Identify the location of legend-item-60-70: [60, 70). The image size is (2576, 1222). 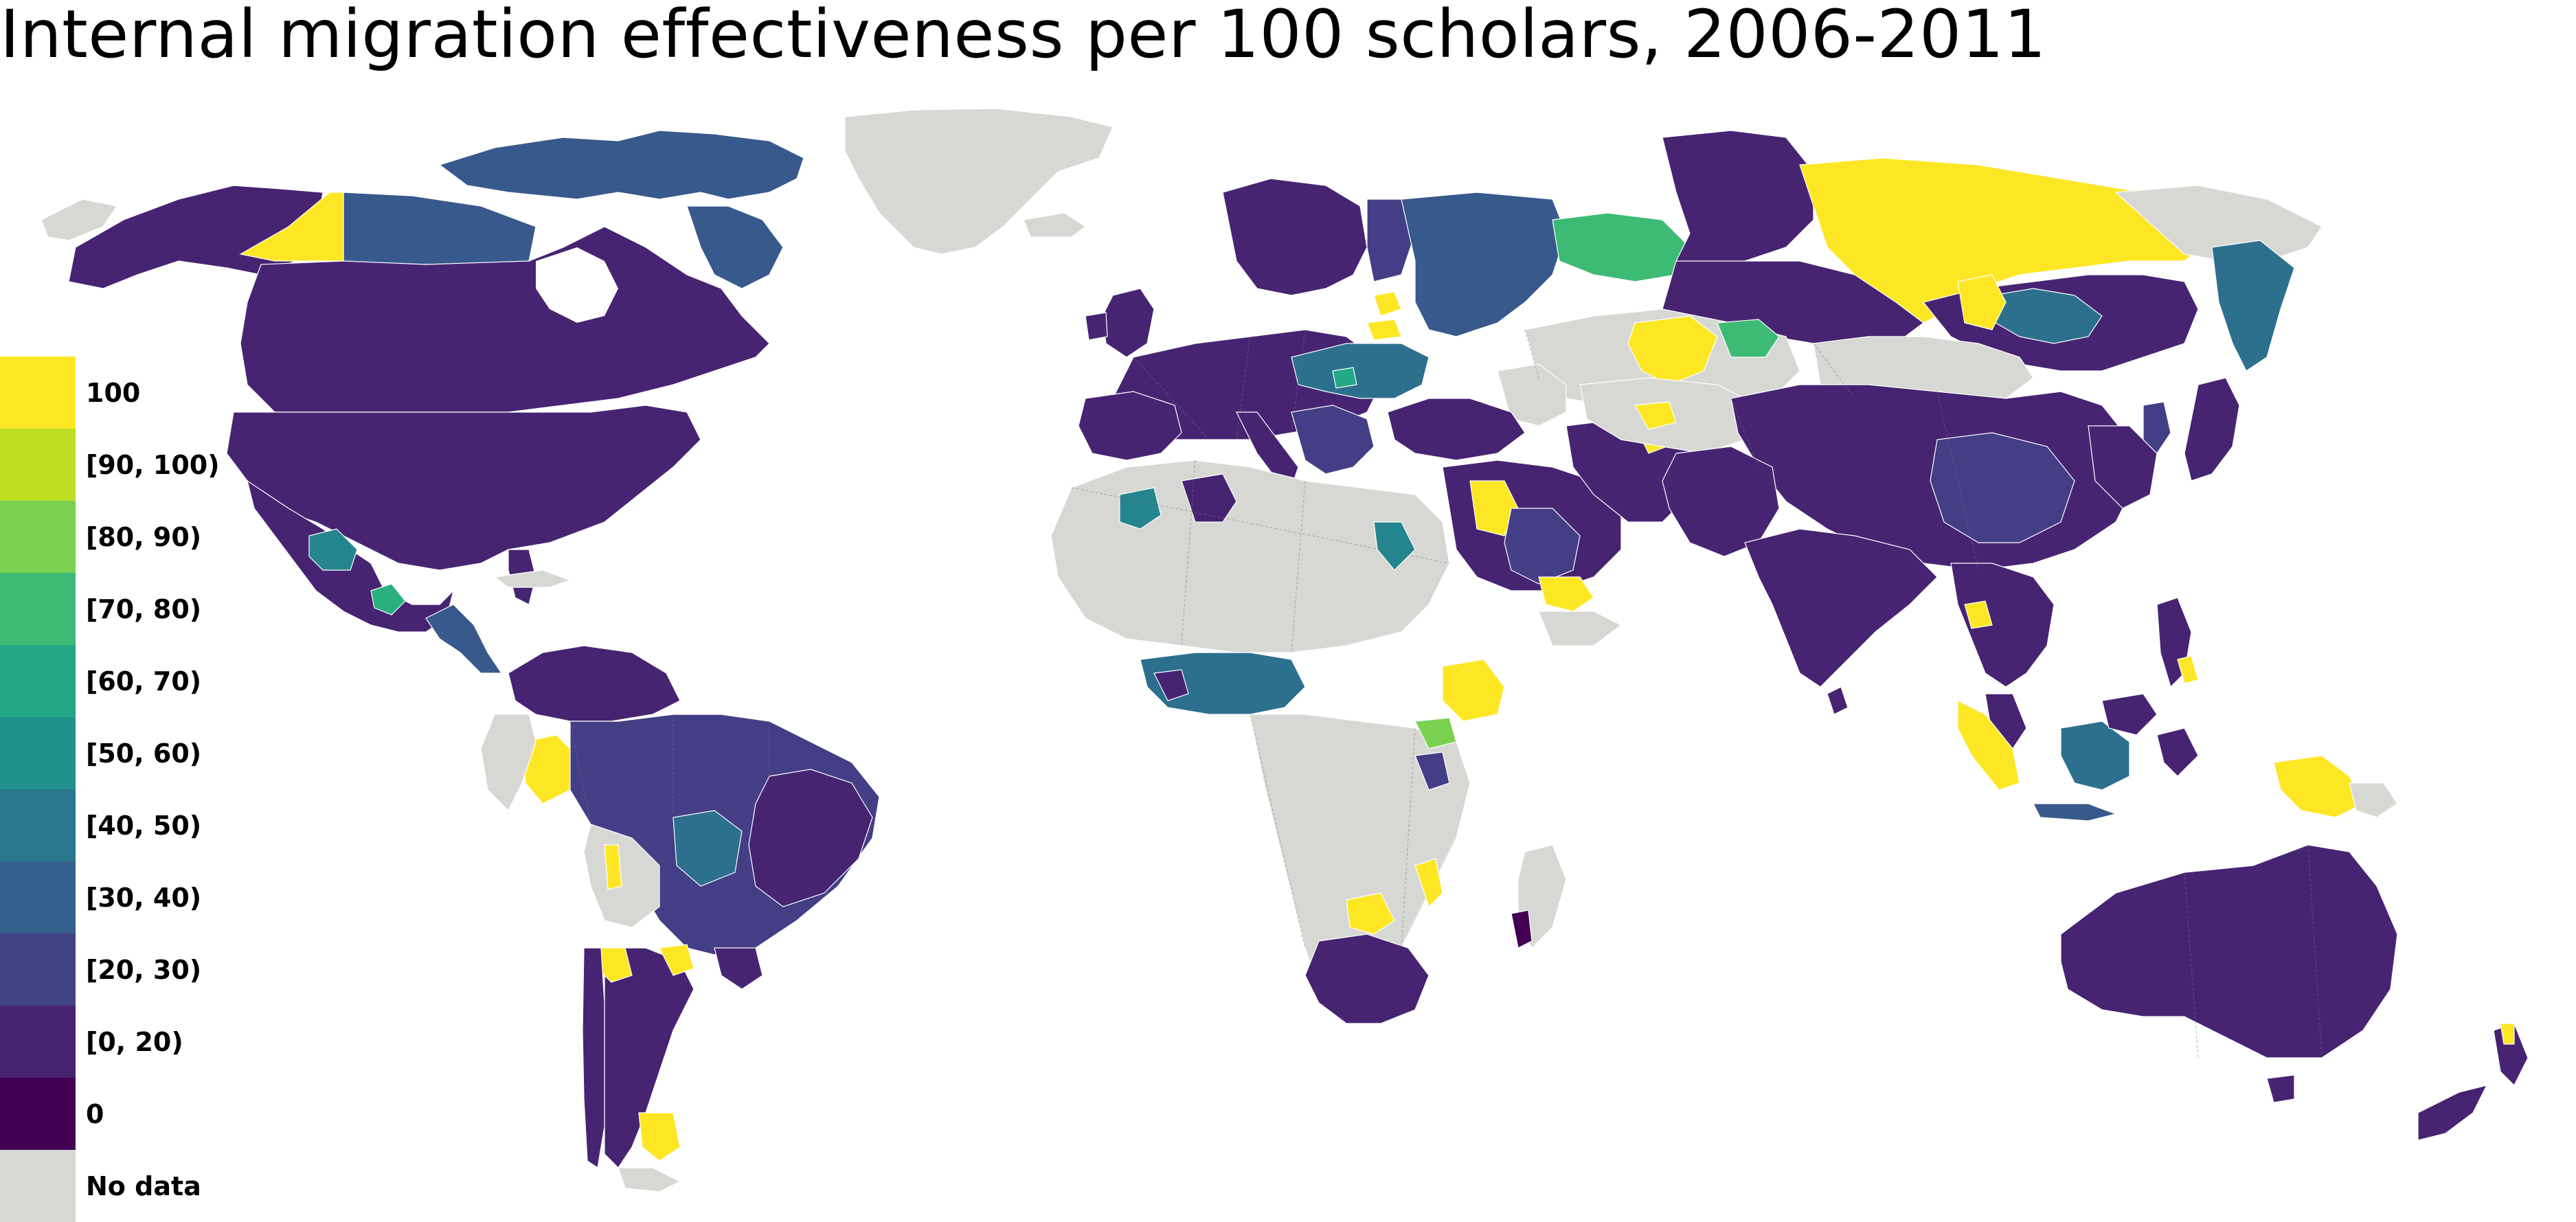
(144, 681).